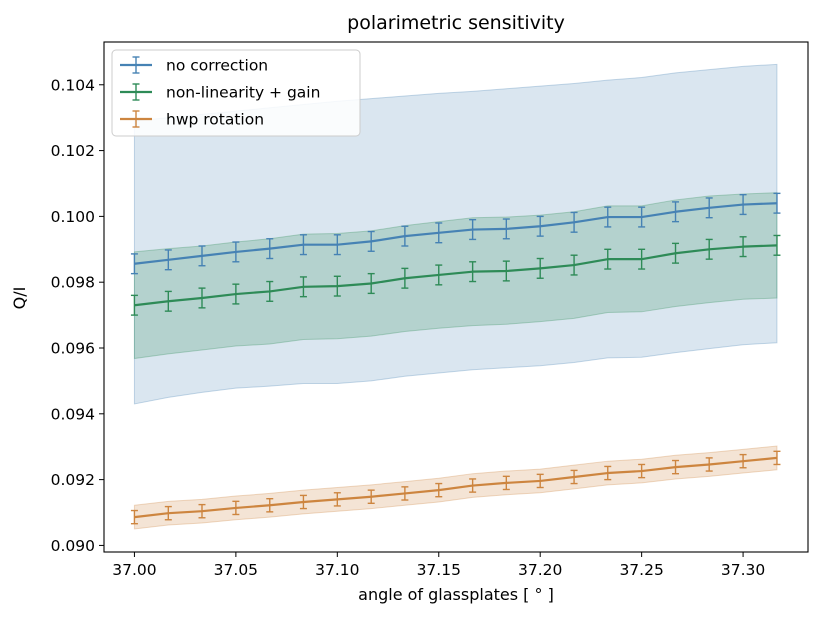  What do you see at coordinates (641, 570) in the screenshot?
I see `x-tick-label: 37.25` at bounding box center [641, 570].